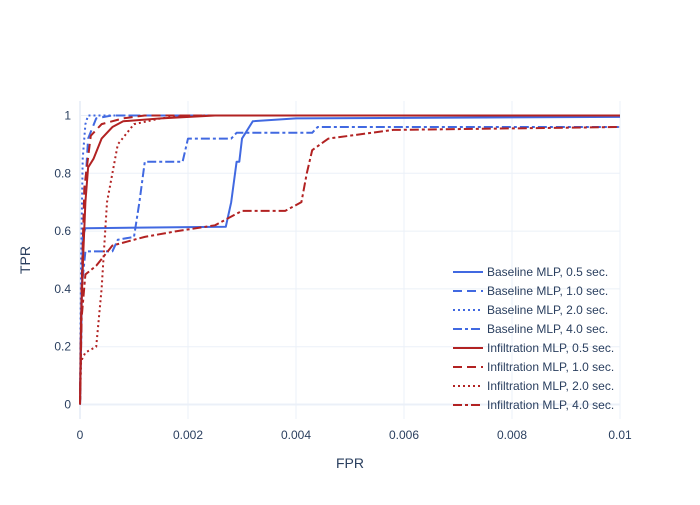 The height and width of the screenshot is (505, 700). Describe the element at coordinates (547, 329) in the screenshot. I see `legend-item-label: Baseline MLP, 4.0 sec.` at that location.